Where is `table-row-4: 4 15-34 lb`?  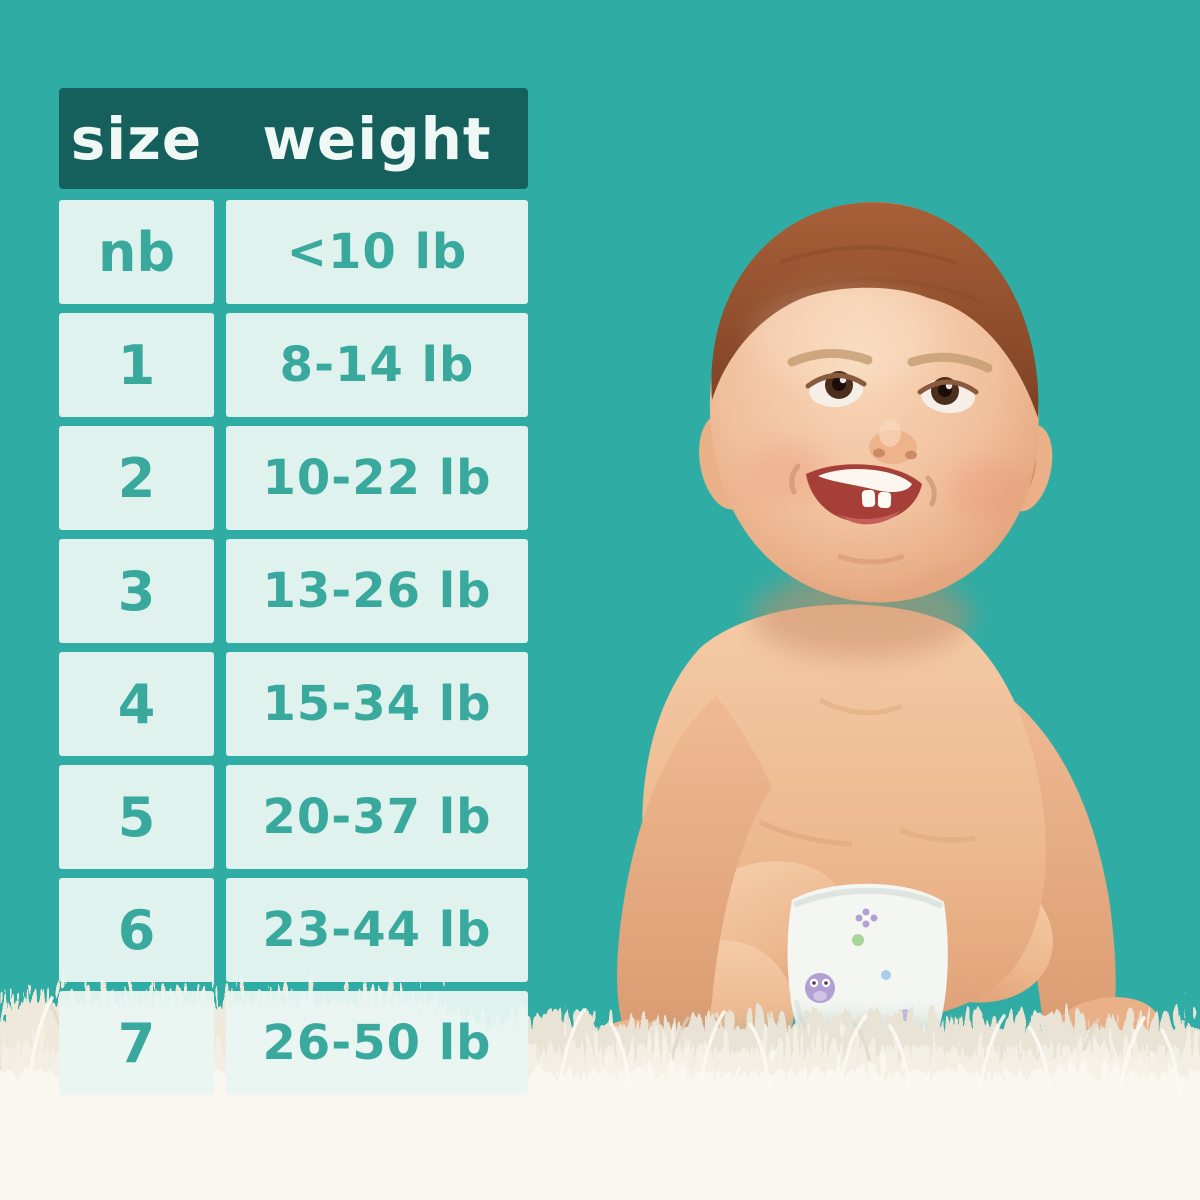 table-row-4: 4 15-34 lb is located at coordinates (293, 704).